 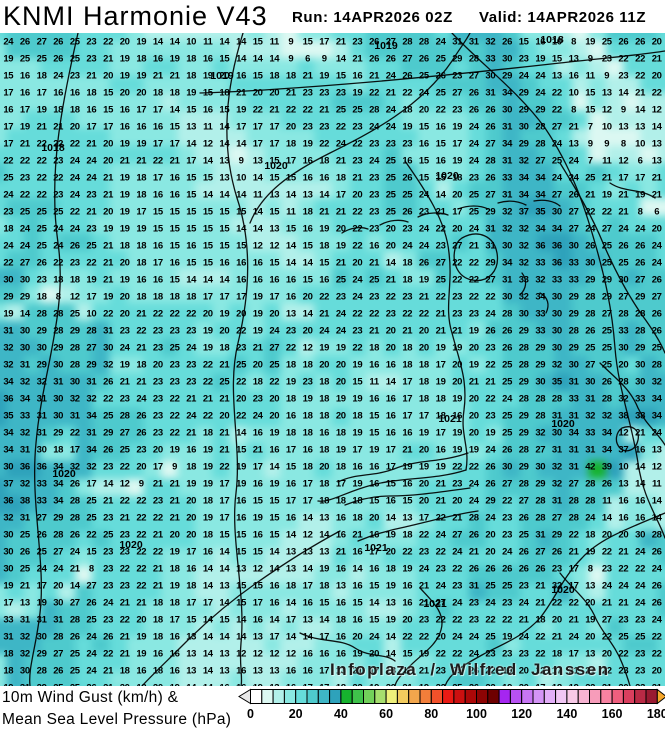 What do you see at coordinates (566, 714) in the screenshot?
I see `colorbar-tick: 140` at bounding box center [566, 714].